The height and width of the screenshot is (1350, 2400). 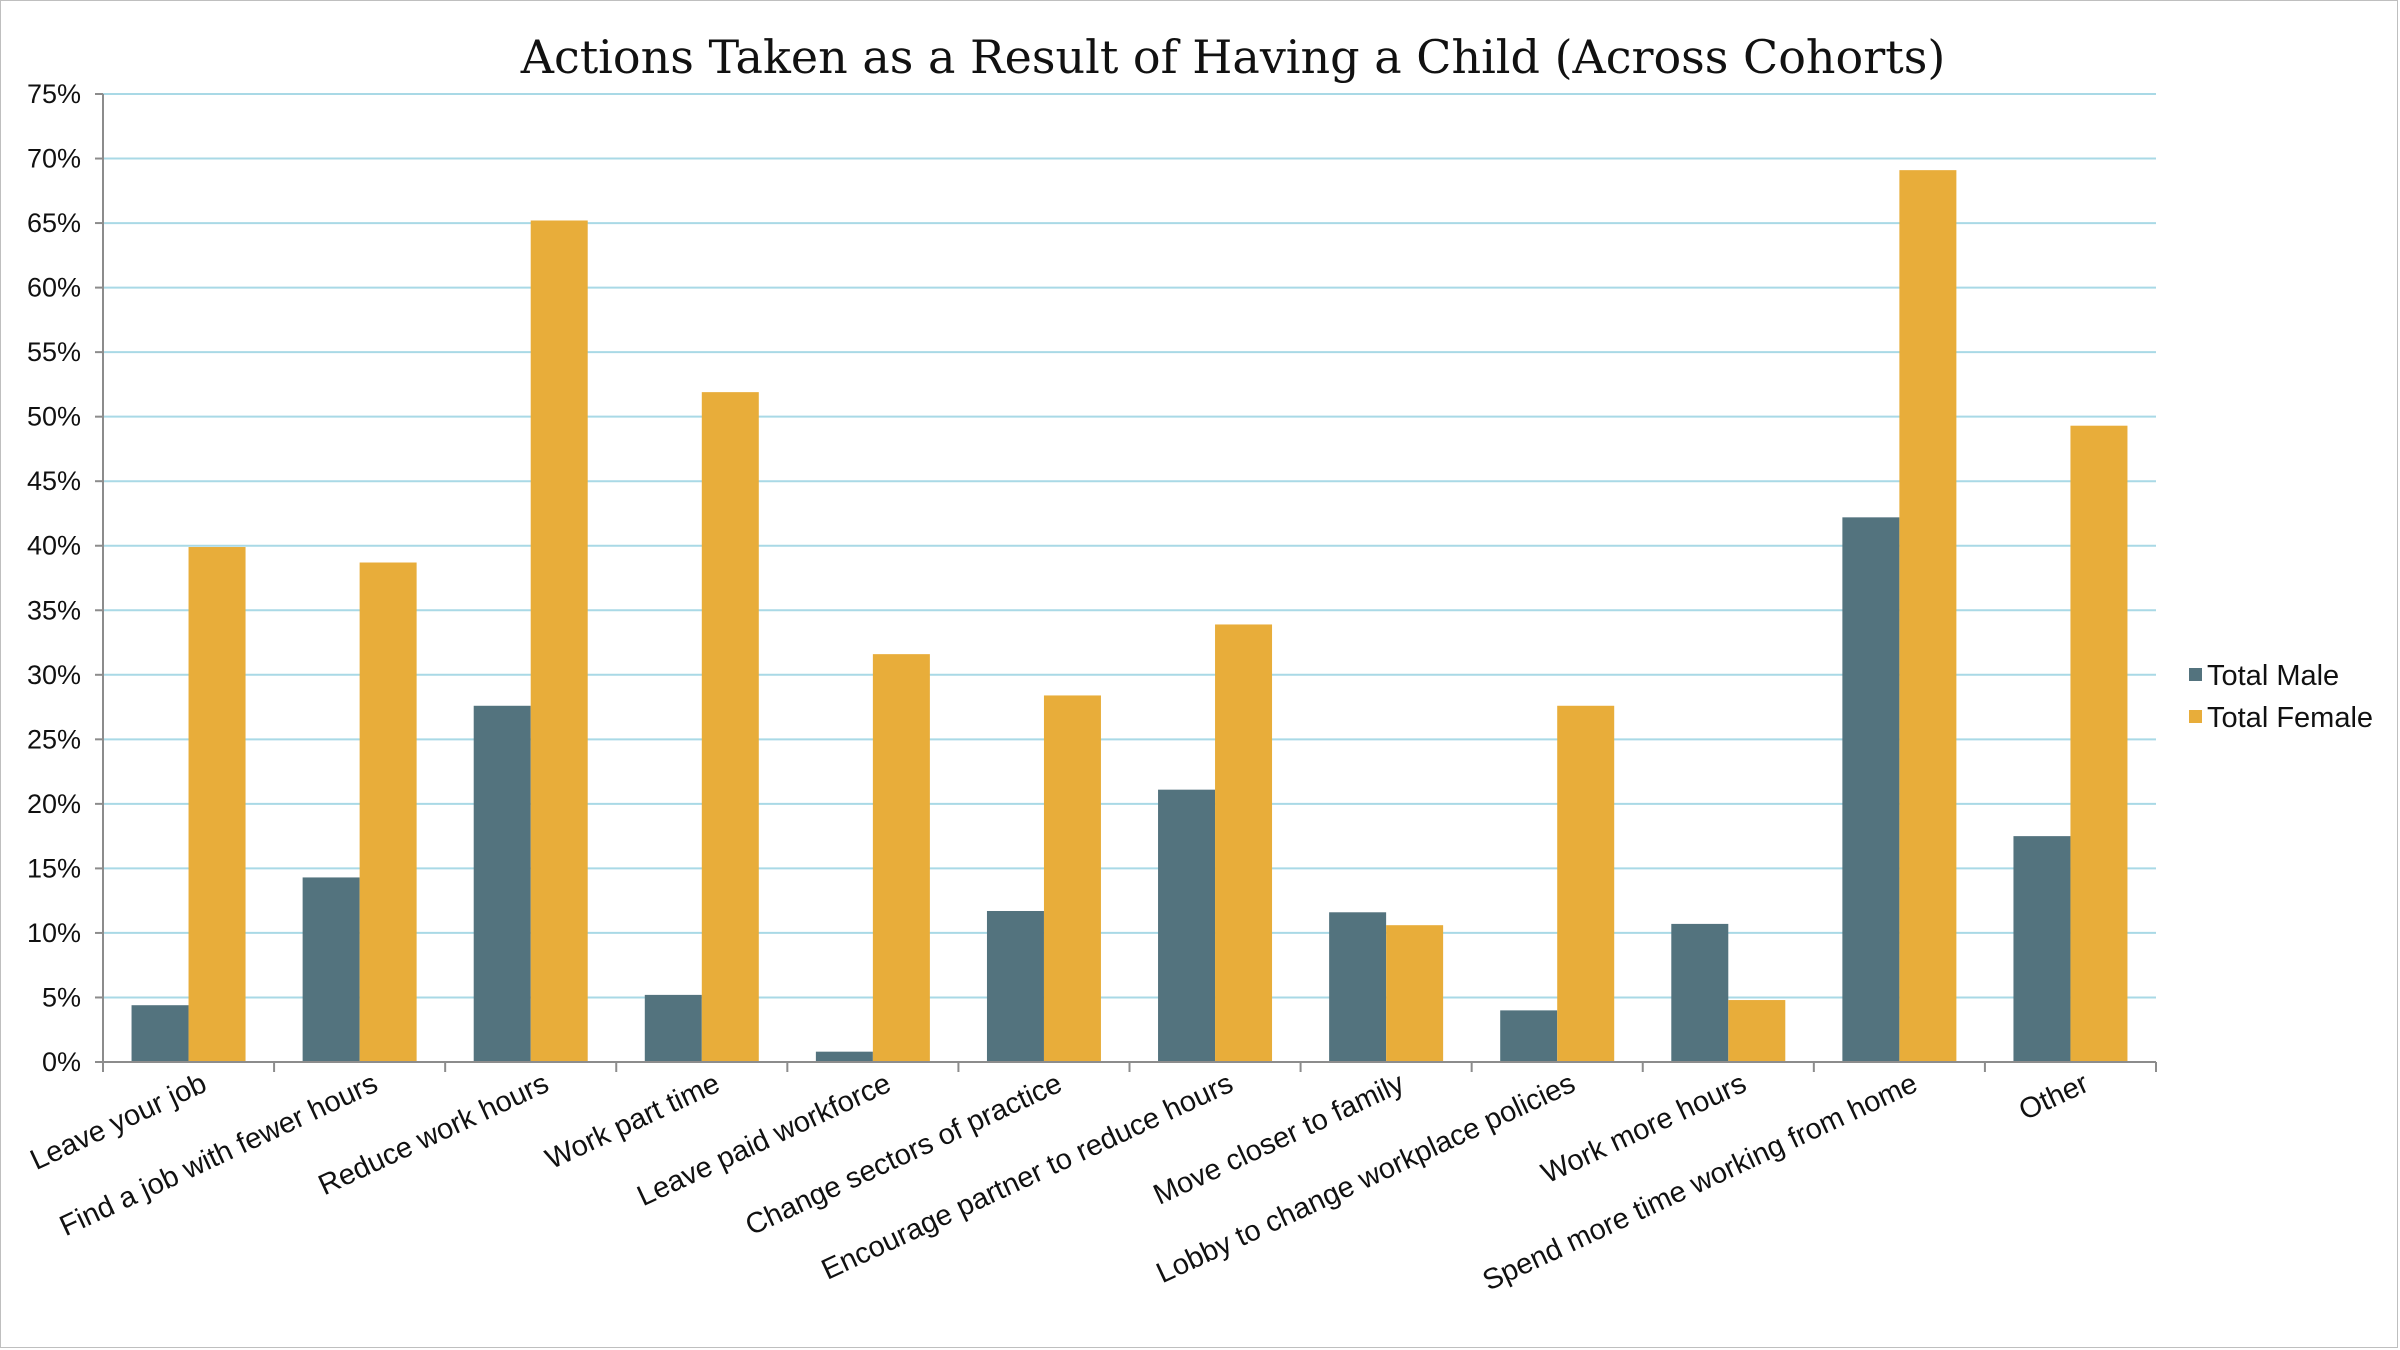 What do you see at coordinates (2273, 676) in the screenshot?
I see `legend-label: Total Male` at bounding box center [2273, 676].